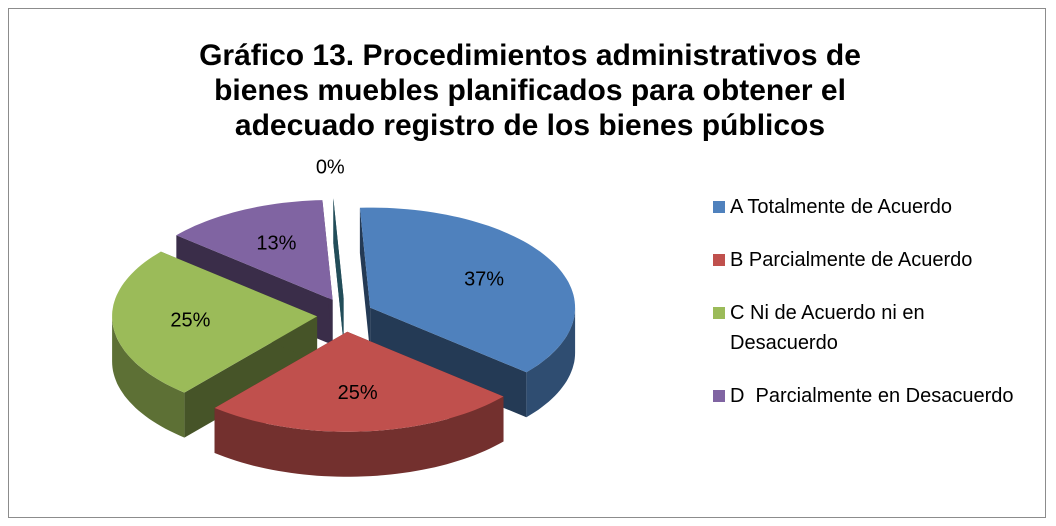  I want to click on data-label: 13%, so click(276, 244).